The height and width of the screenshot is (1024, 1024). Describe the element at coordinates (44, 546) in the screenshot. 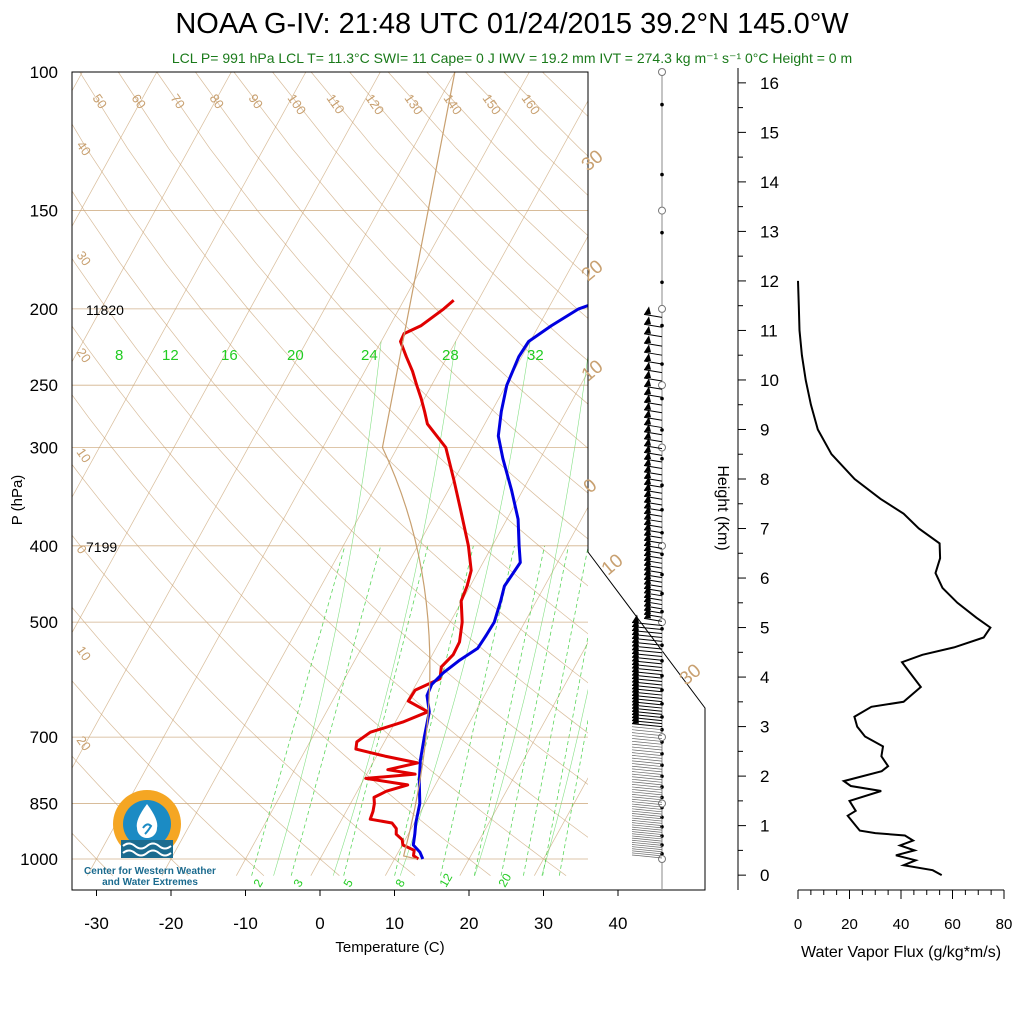

I see `y-tick-label: 400` at that location.